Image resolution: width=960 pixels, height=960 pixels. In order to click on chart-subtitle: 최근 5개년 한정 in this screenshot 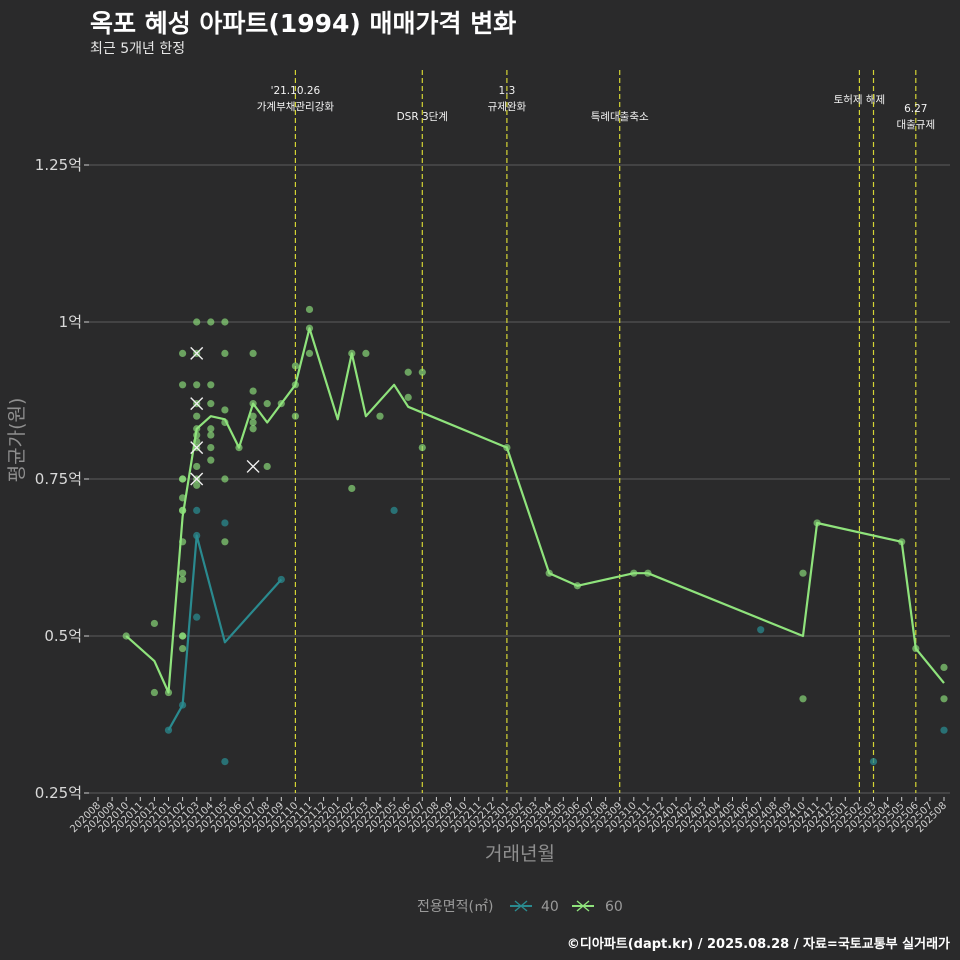, I will do `click(138, 49)`.